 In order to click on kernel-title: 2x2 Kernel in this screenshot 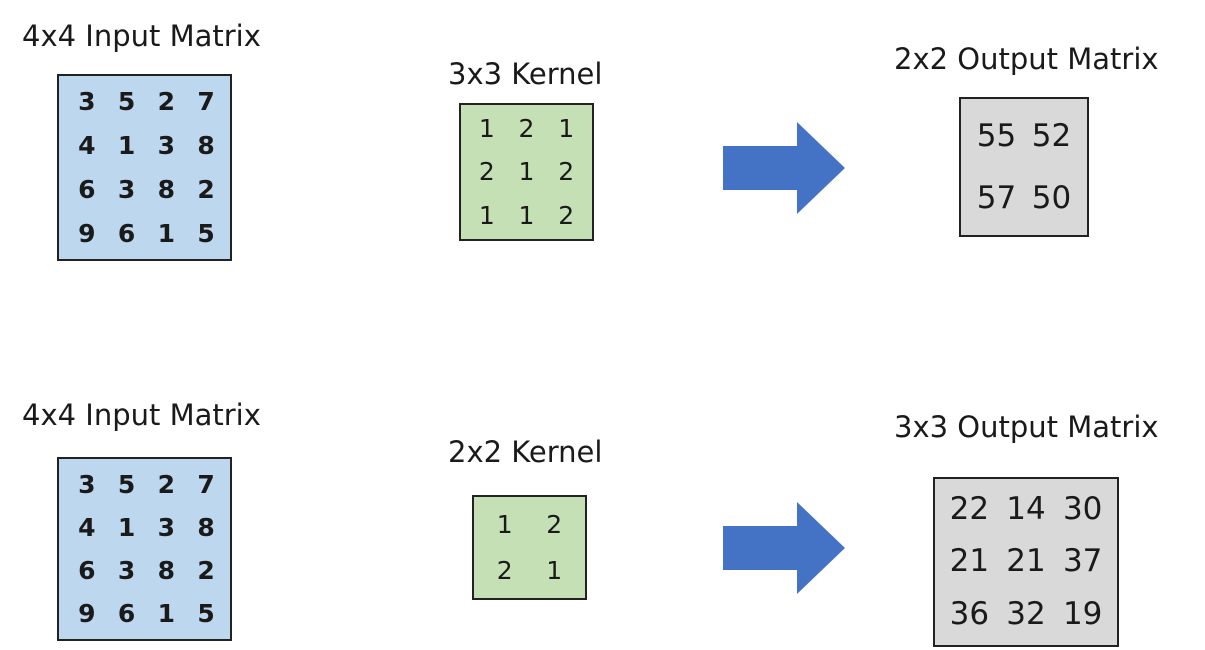, I will do `click(525, 452)`.